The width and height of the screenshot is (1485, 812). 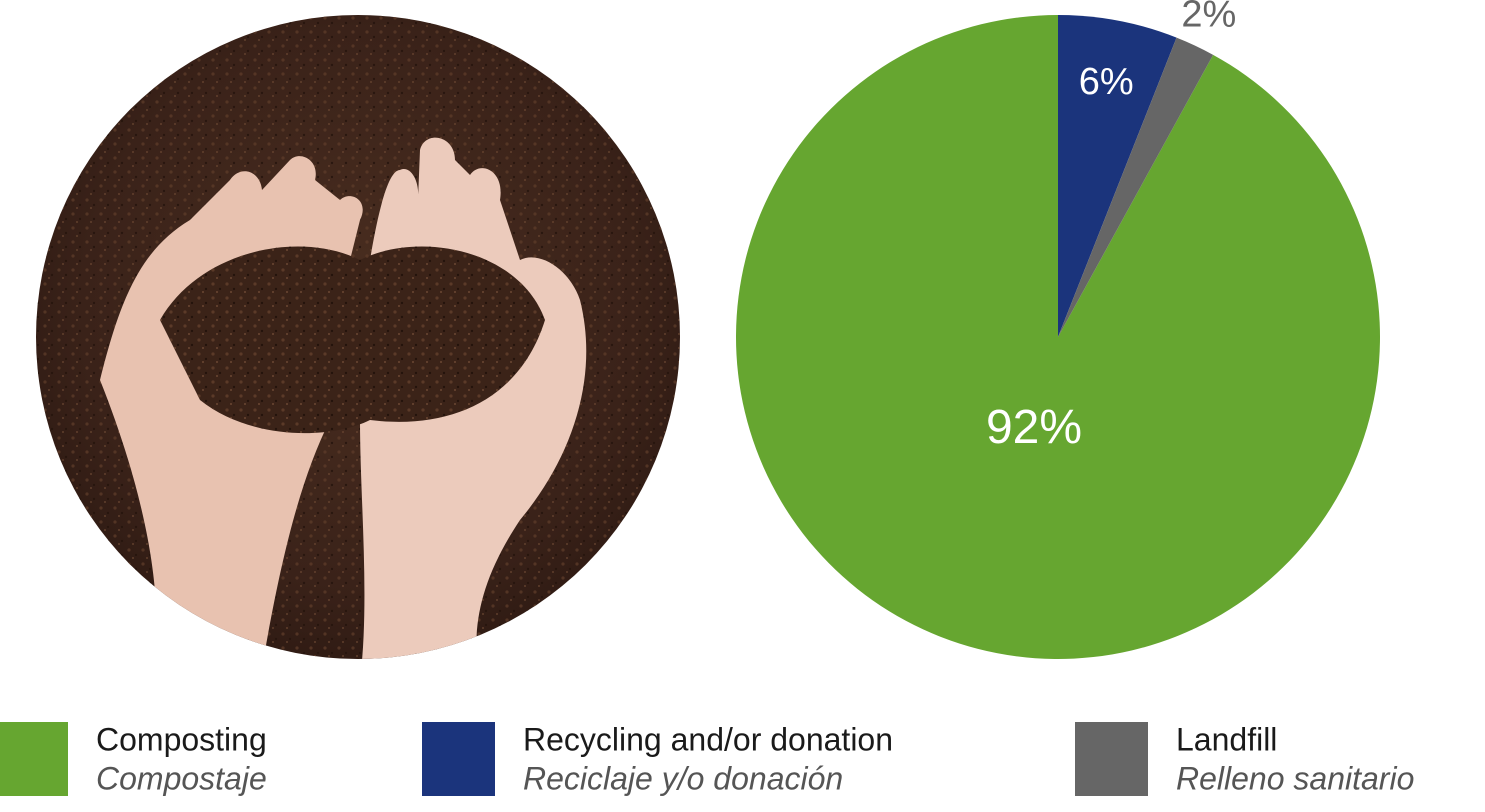 I want to click on legend-label: Recycling and/or donation, so click(x=708, y=739).